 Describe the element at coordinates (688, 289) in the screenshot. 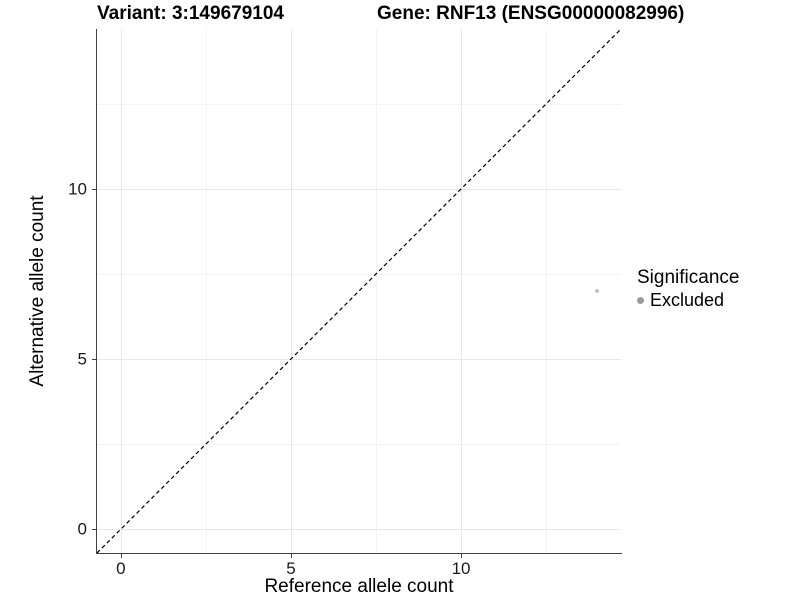

I see `legend: Significance Excluded` at that location.